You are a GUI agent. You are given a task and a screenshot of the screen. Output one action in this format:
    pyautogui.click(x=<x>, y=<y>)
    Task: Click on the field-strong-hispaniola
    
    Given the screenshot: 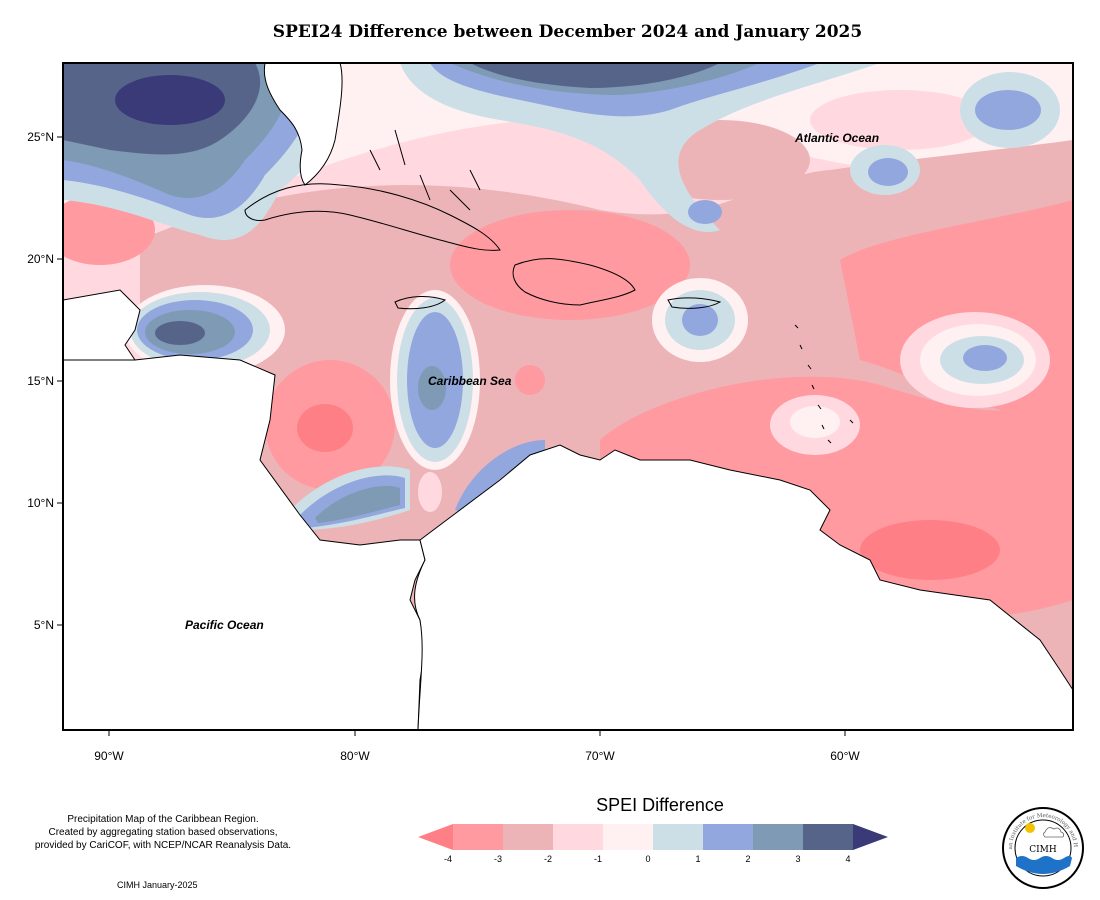 What is the action you would take?
    pyautogui.click(x=570, y=265)
    